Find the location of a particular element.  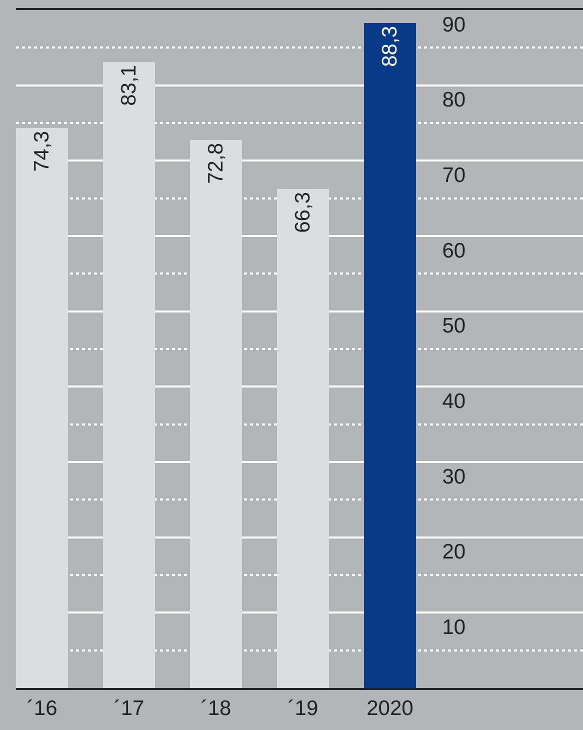

y-tick-label: 90 is located at coordinates (454, 24).